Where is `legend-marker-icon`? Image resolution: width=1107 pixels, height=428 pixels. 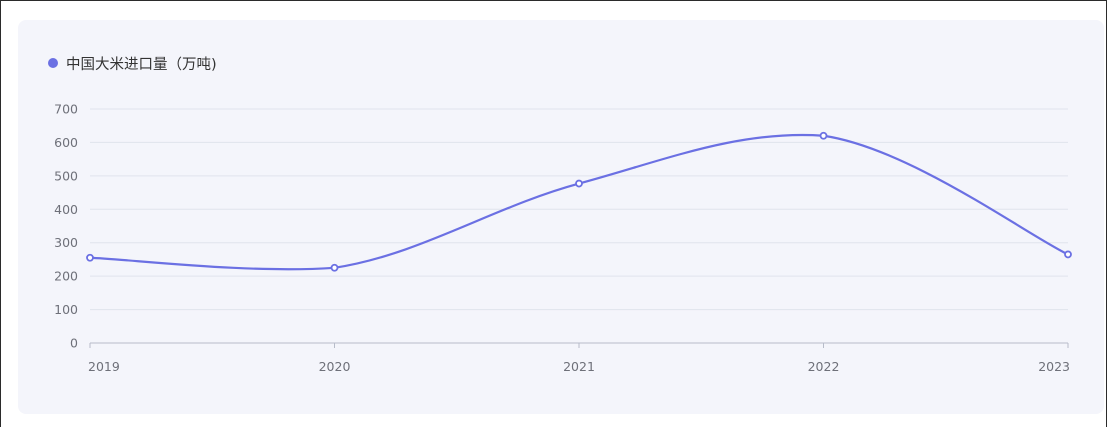
legend-marker-icon is located at coordinates (53, 63).